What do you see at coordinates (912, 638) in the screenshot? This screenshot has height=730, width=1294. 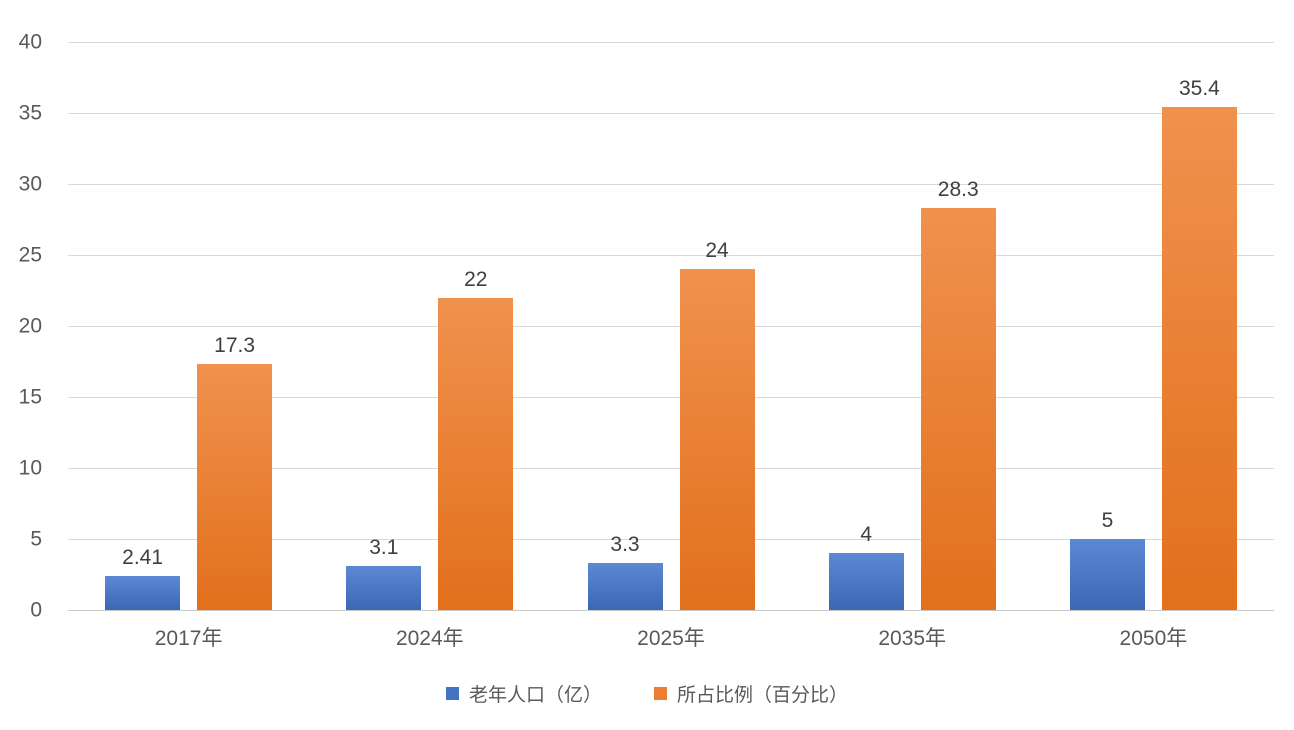 I see `x-tick-label-2035年: 2035年` at bounding box center [912, 638].